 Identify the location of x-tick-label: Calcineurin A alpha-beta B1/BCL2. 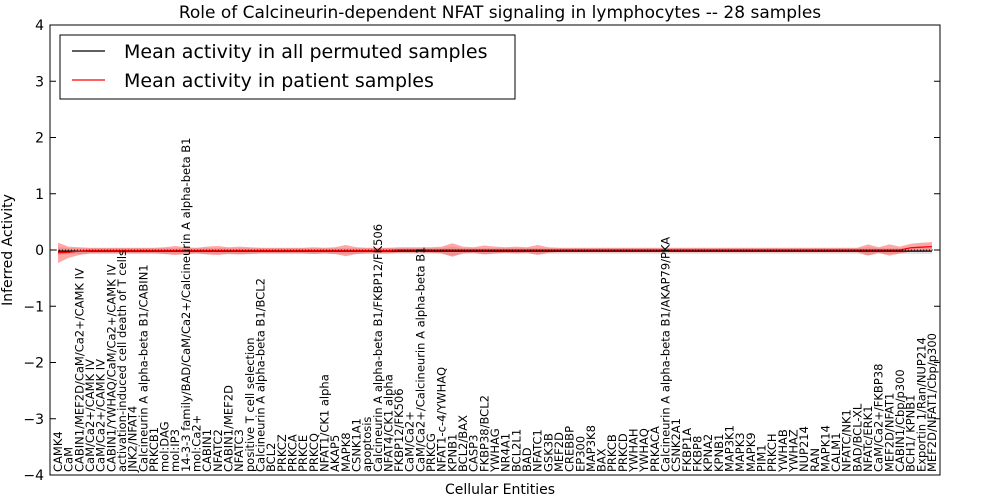
(261, 375).